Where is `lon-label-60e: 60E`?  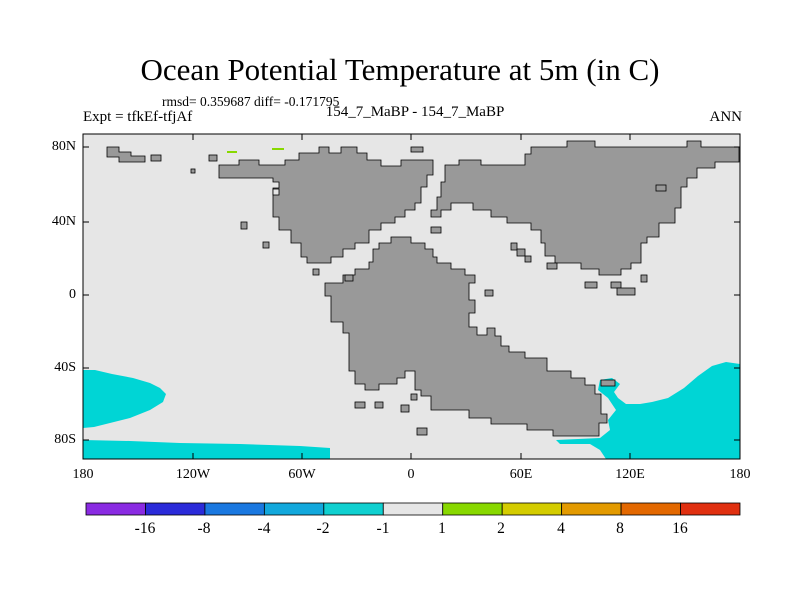 lon-label-60e: 60E is located at coordinates (521, 474).